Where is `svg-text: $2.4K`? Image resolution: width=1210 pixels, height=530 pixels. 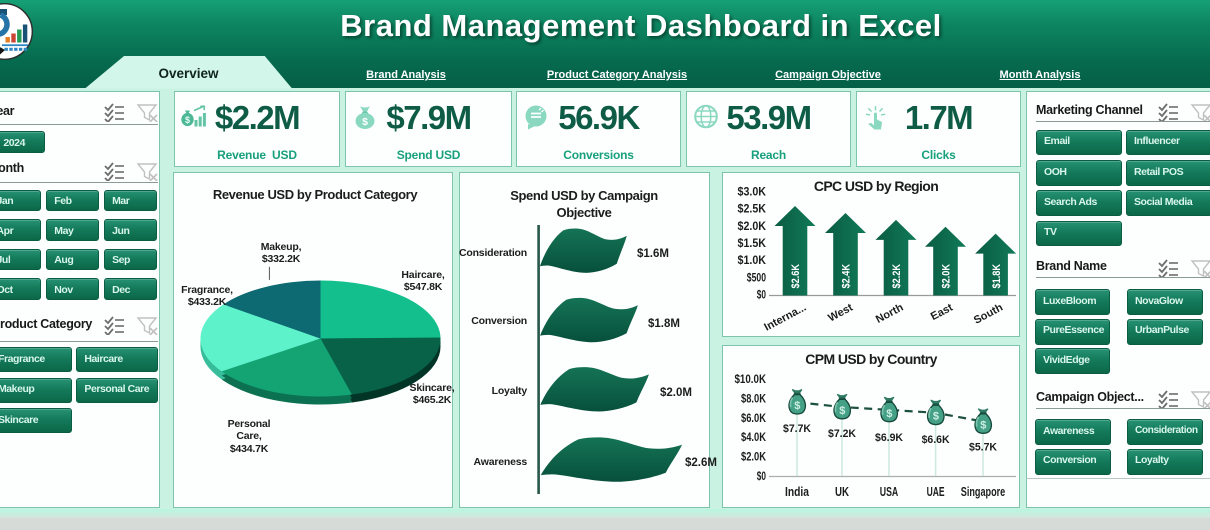
svg-text: $2.4K is located at coordinates (847, 276).